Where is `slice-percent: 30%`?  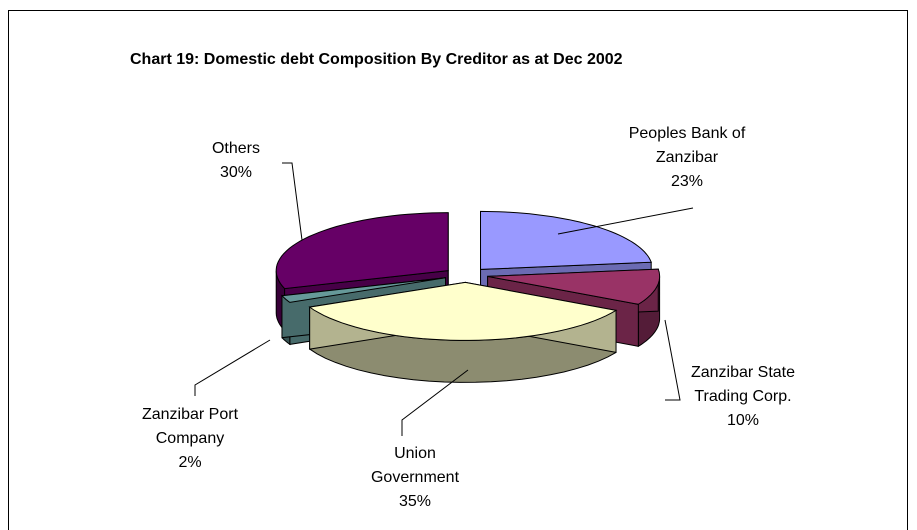 slice-percent: 30% is located at coordinates (236, 172).